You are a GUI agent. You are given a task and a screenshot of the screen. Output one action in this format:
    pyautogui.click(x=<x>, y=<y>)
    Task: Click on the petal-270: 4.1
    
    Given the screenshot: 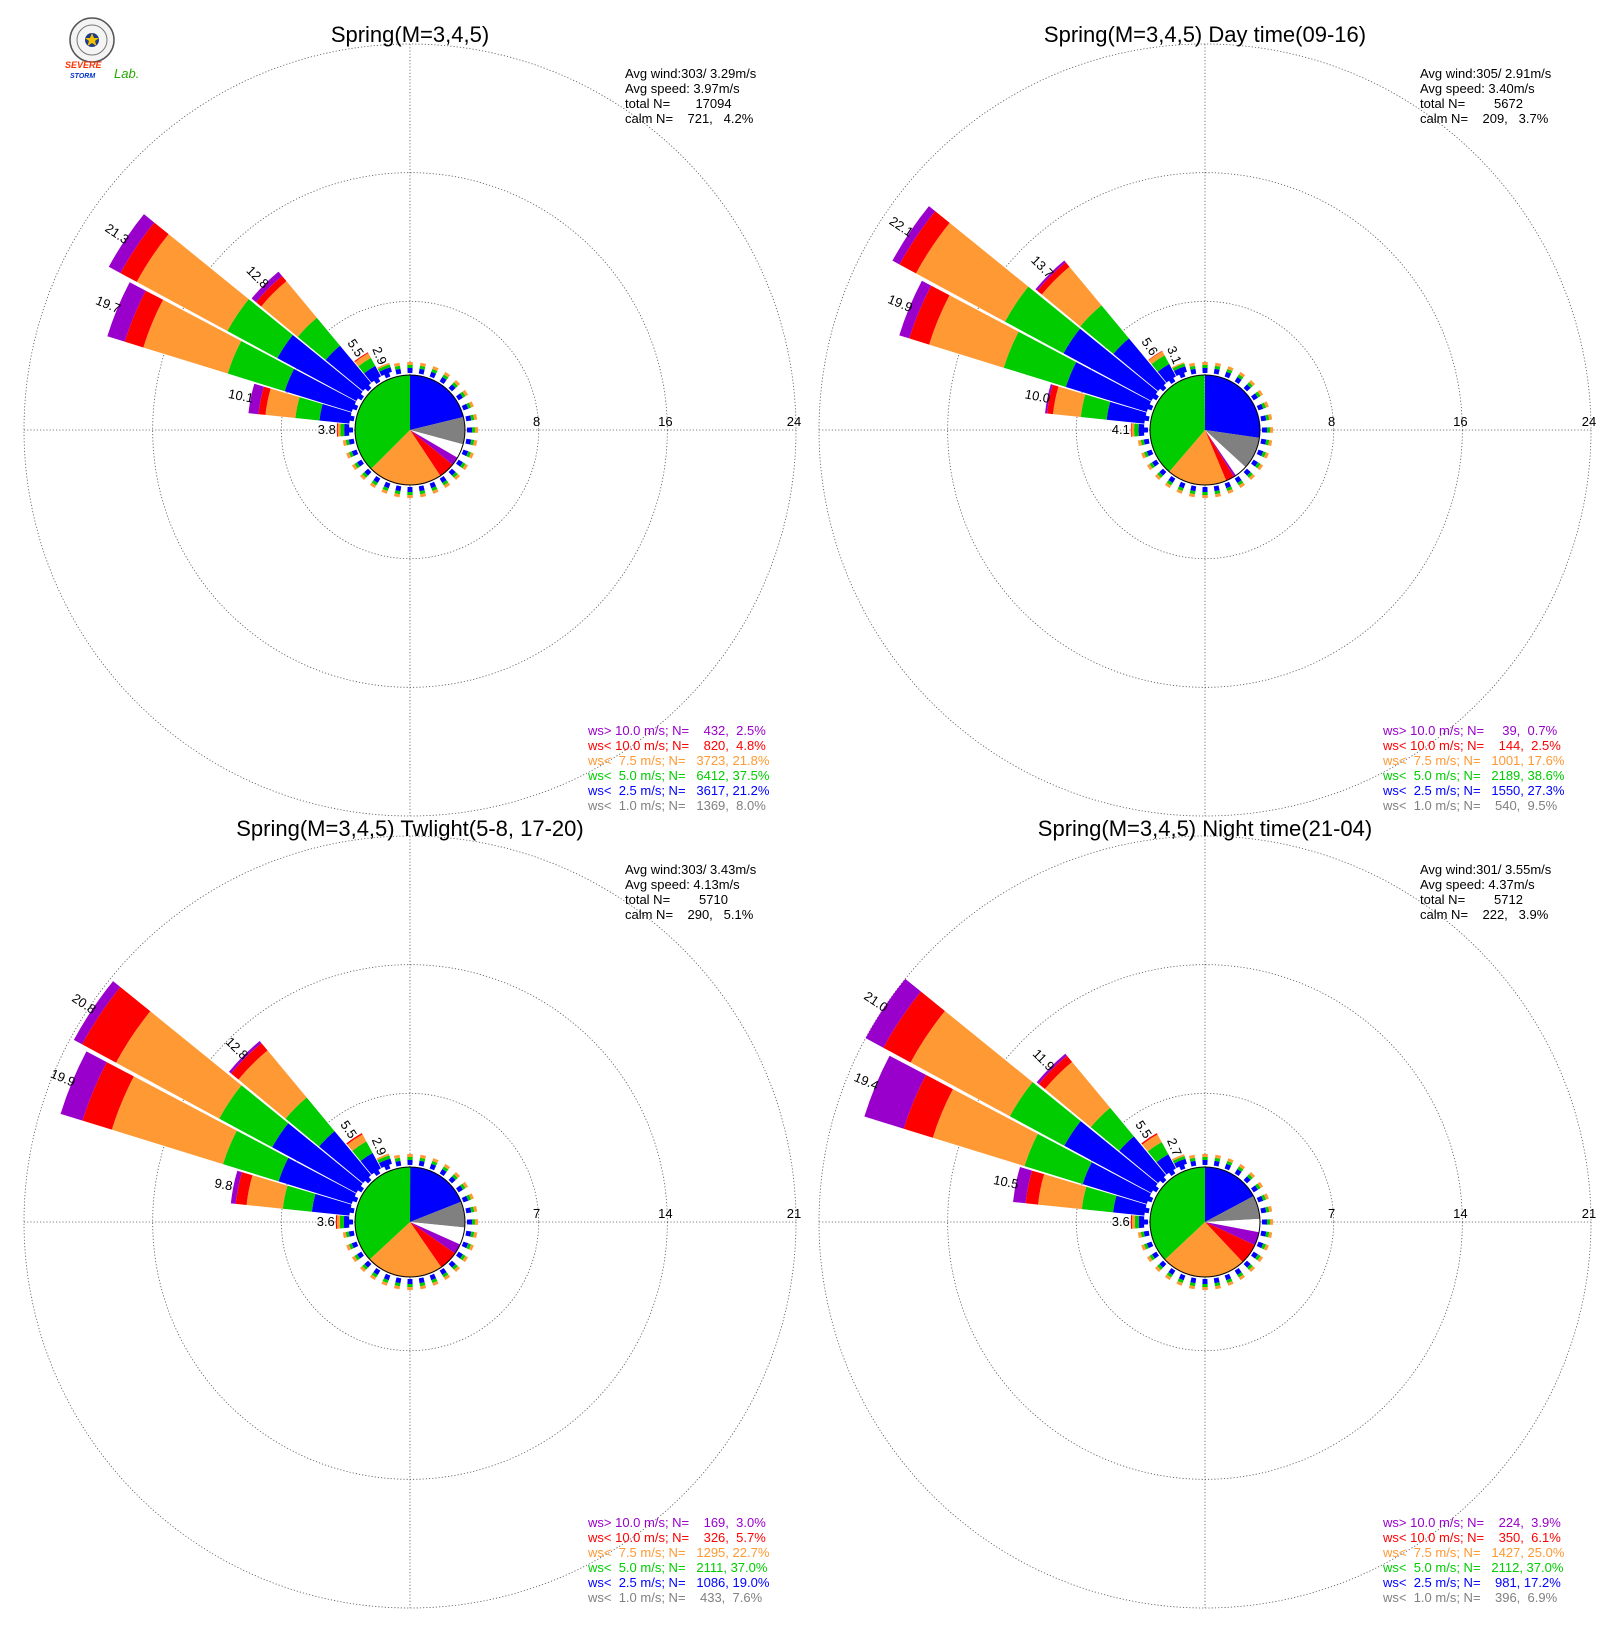 What is the action you would take?
    pyautogui.click(x=1128, y=429)
    